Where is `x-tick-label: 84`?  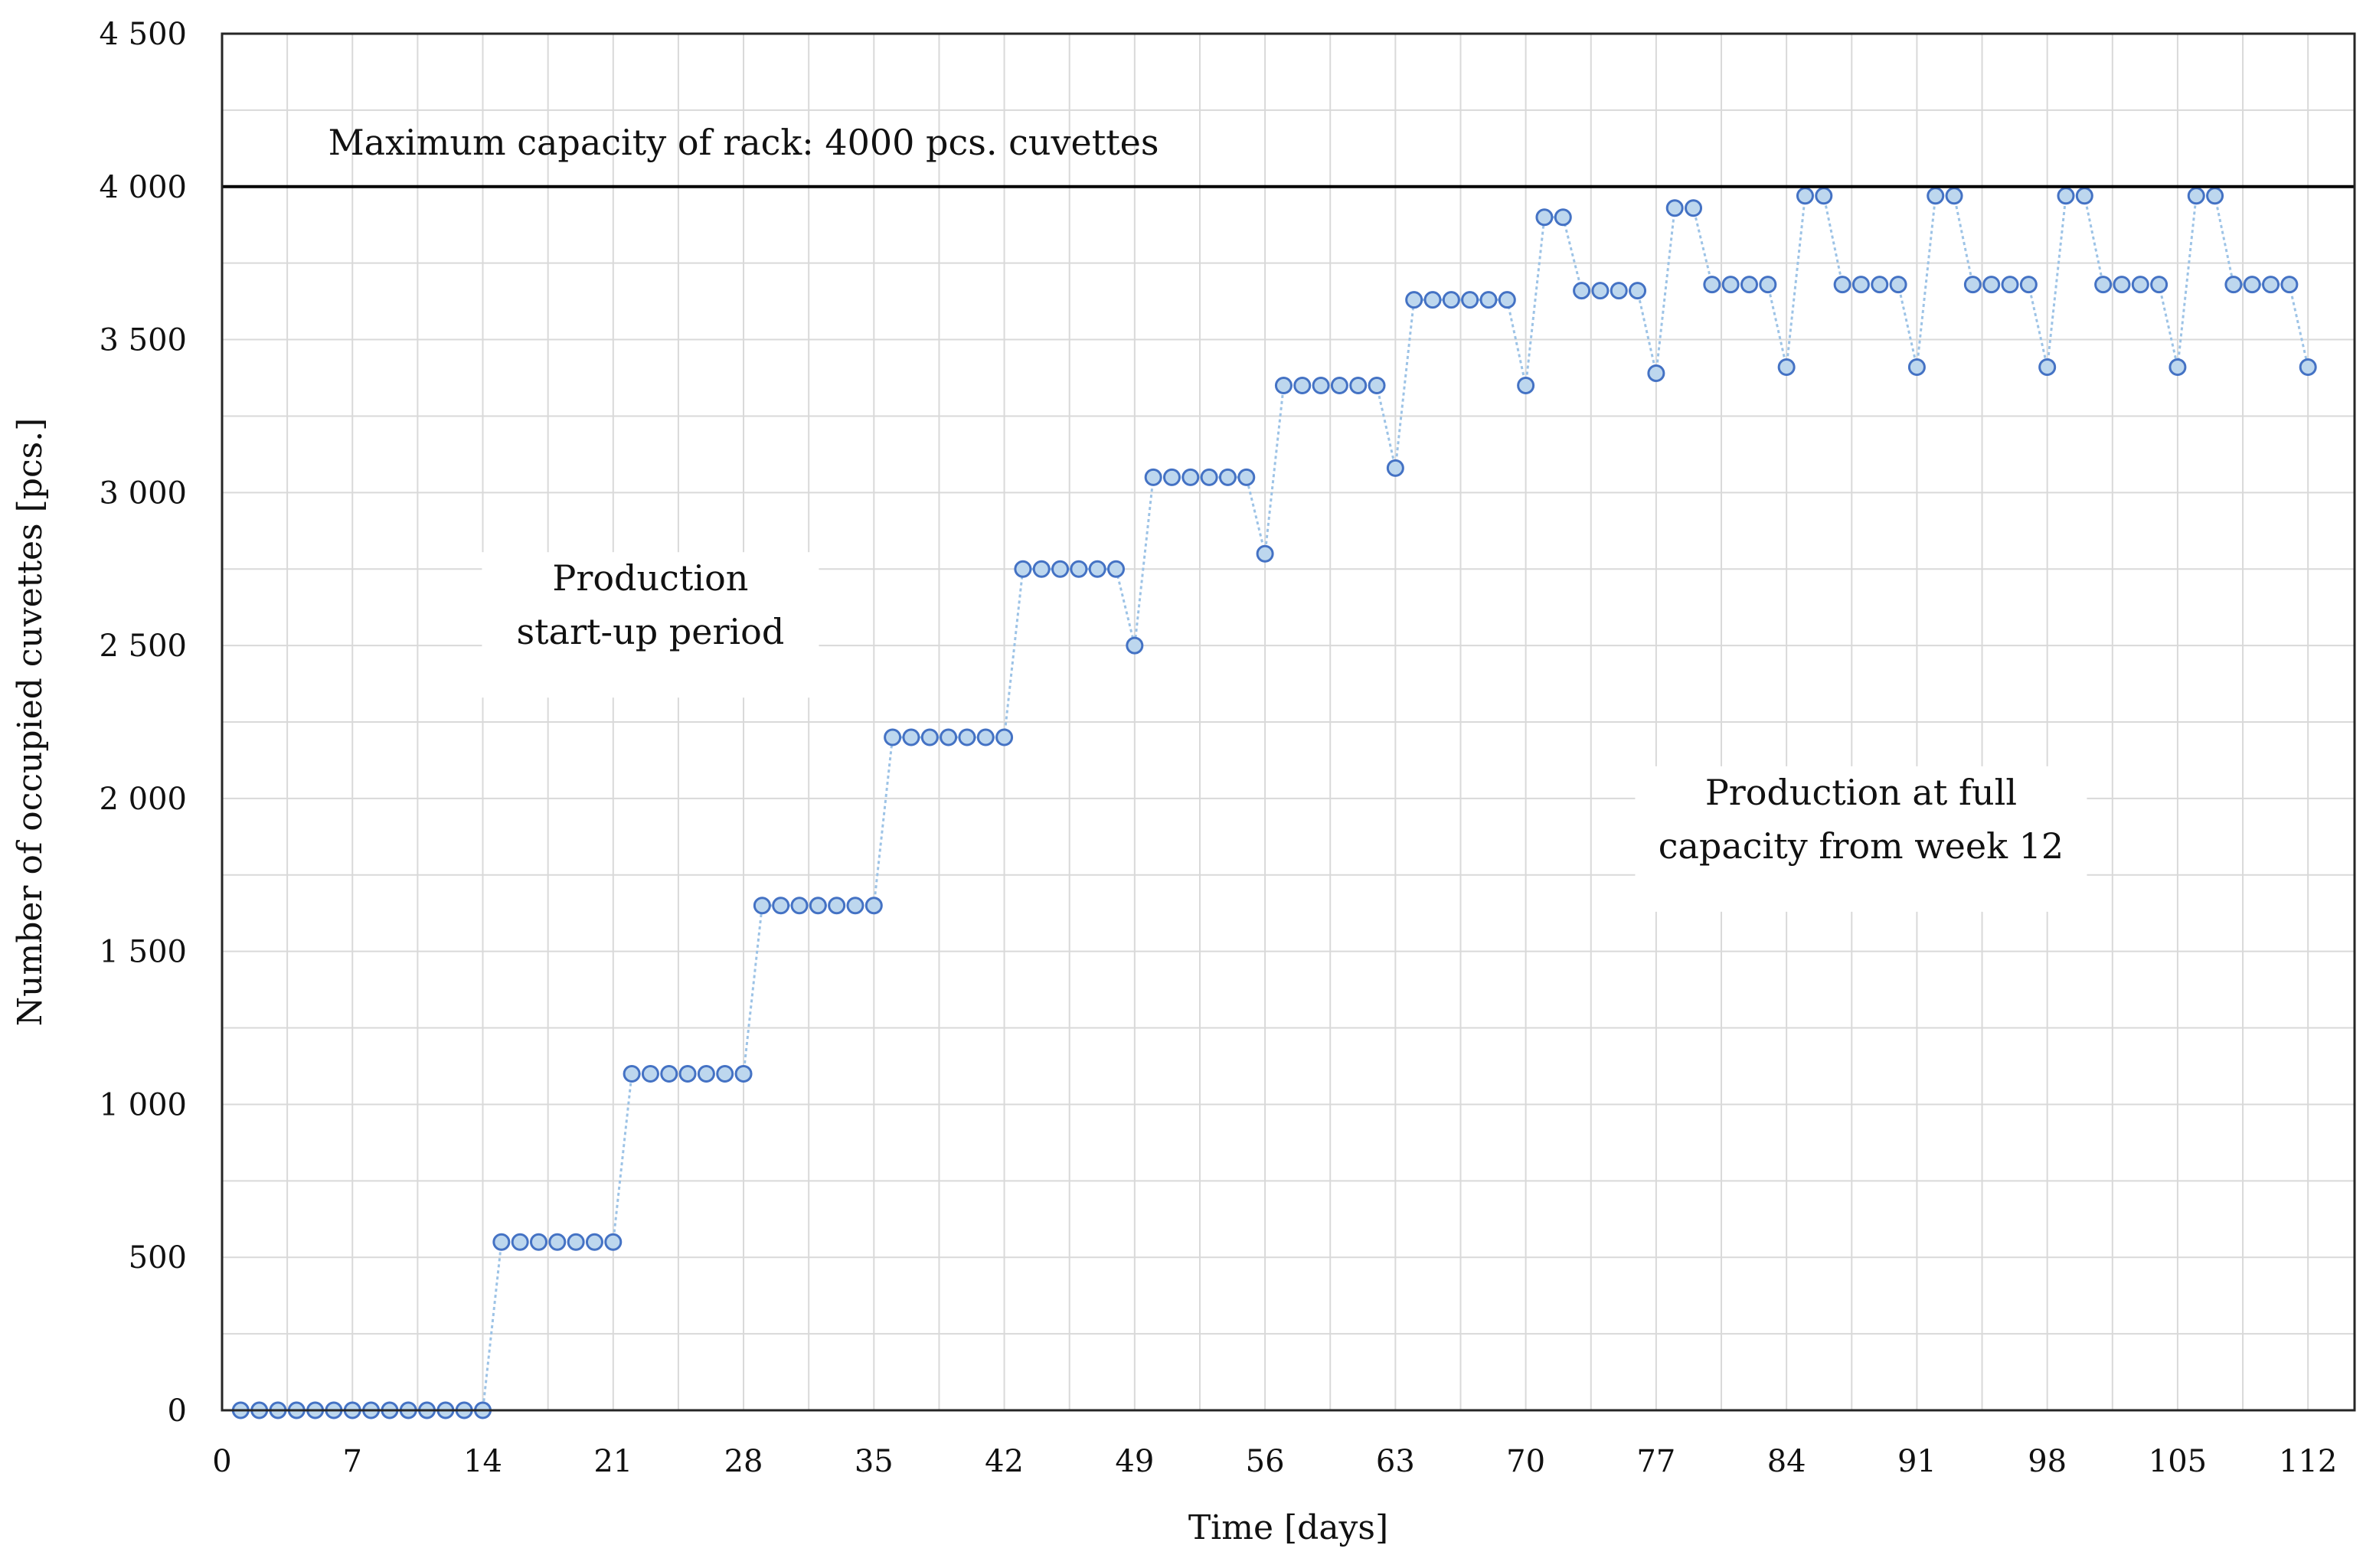
x-tick-label: 84 is located at coordinates (1786, 1461).